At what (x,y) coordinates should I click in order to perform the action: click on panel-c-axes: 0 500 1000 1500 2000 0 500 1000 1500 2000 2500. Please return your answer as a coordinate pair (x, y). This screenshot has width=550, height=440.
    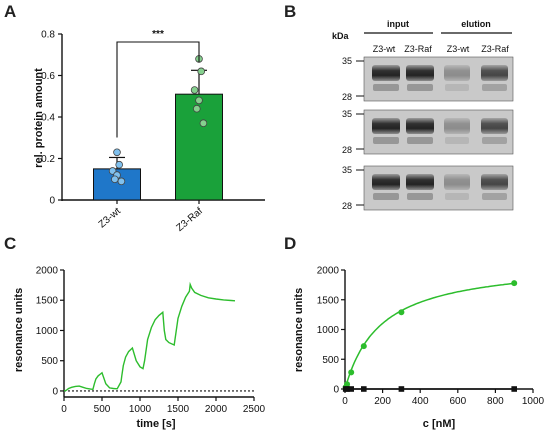
    Looking at the image, I should click on (151, 341).